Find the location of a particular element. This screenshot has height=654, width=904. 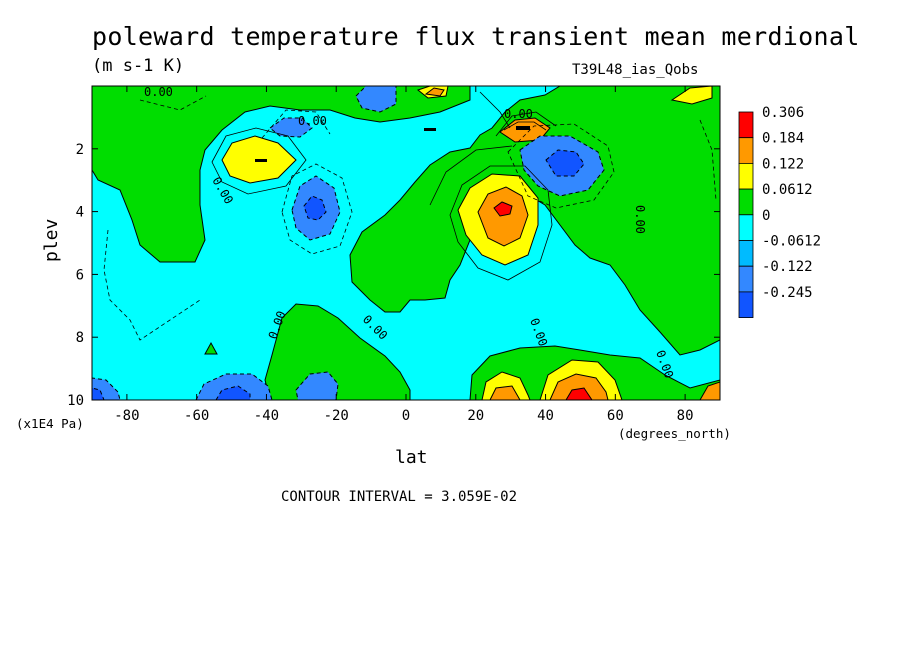

orange-cell-north is located at coordinates (503, 216).